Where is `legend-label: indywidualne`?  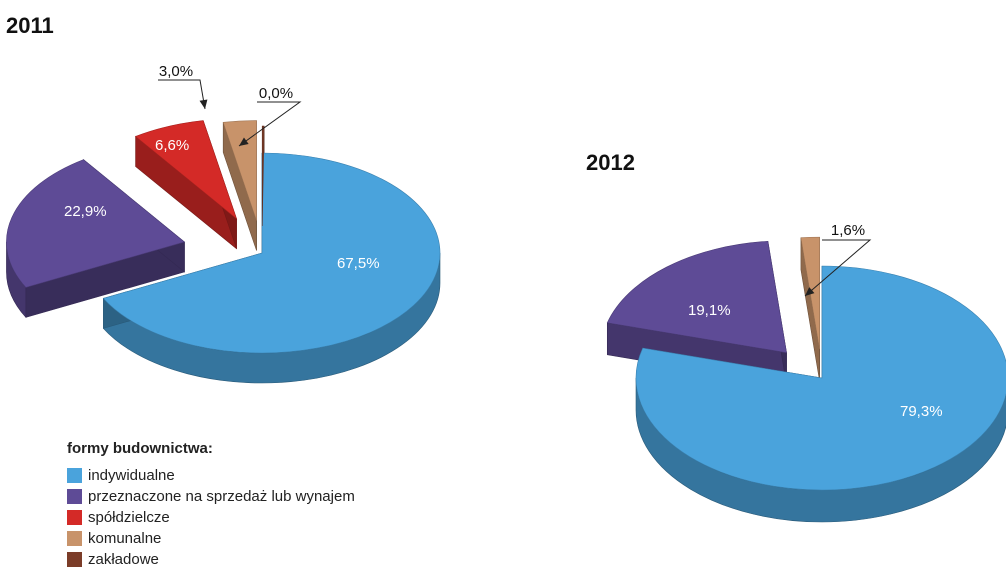 legend-label: indywidualne is located at coordinates (131, 475).